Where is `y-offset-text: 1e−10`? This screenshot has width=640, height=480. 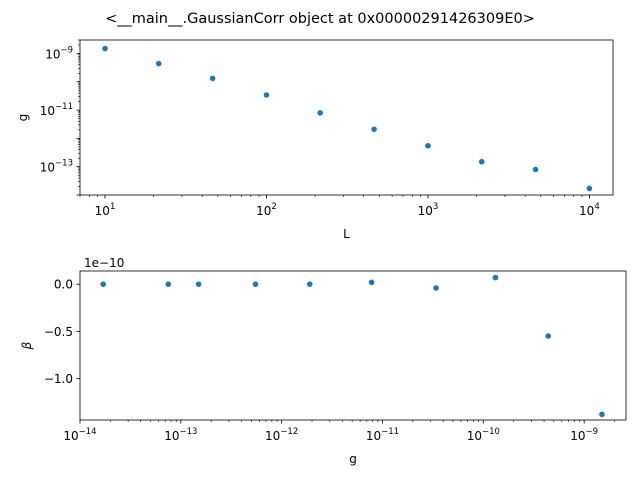
y-offset-text: 1e−10 is located at coordinates (104, 263).